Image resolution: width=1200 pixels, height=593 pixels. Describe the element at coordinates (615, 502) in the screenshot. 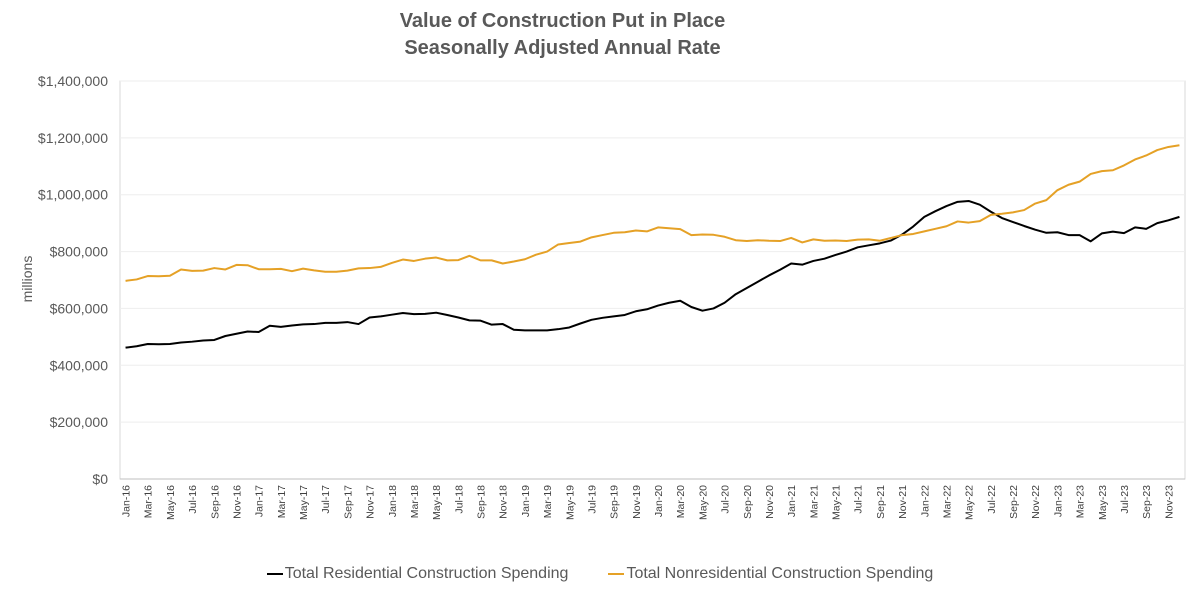

I see `x-tick-label: Sep-19` at that location.